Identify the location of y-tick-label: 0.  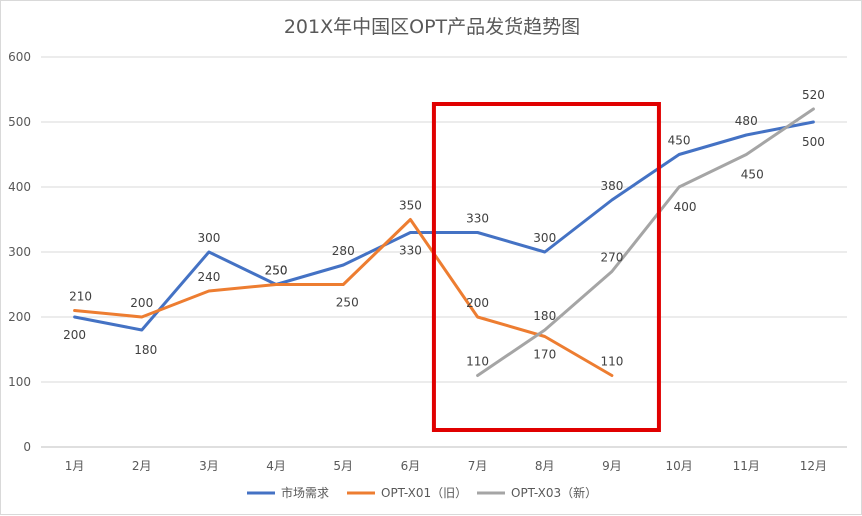
(27, 447).